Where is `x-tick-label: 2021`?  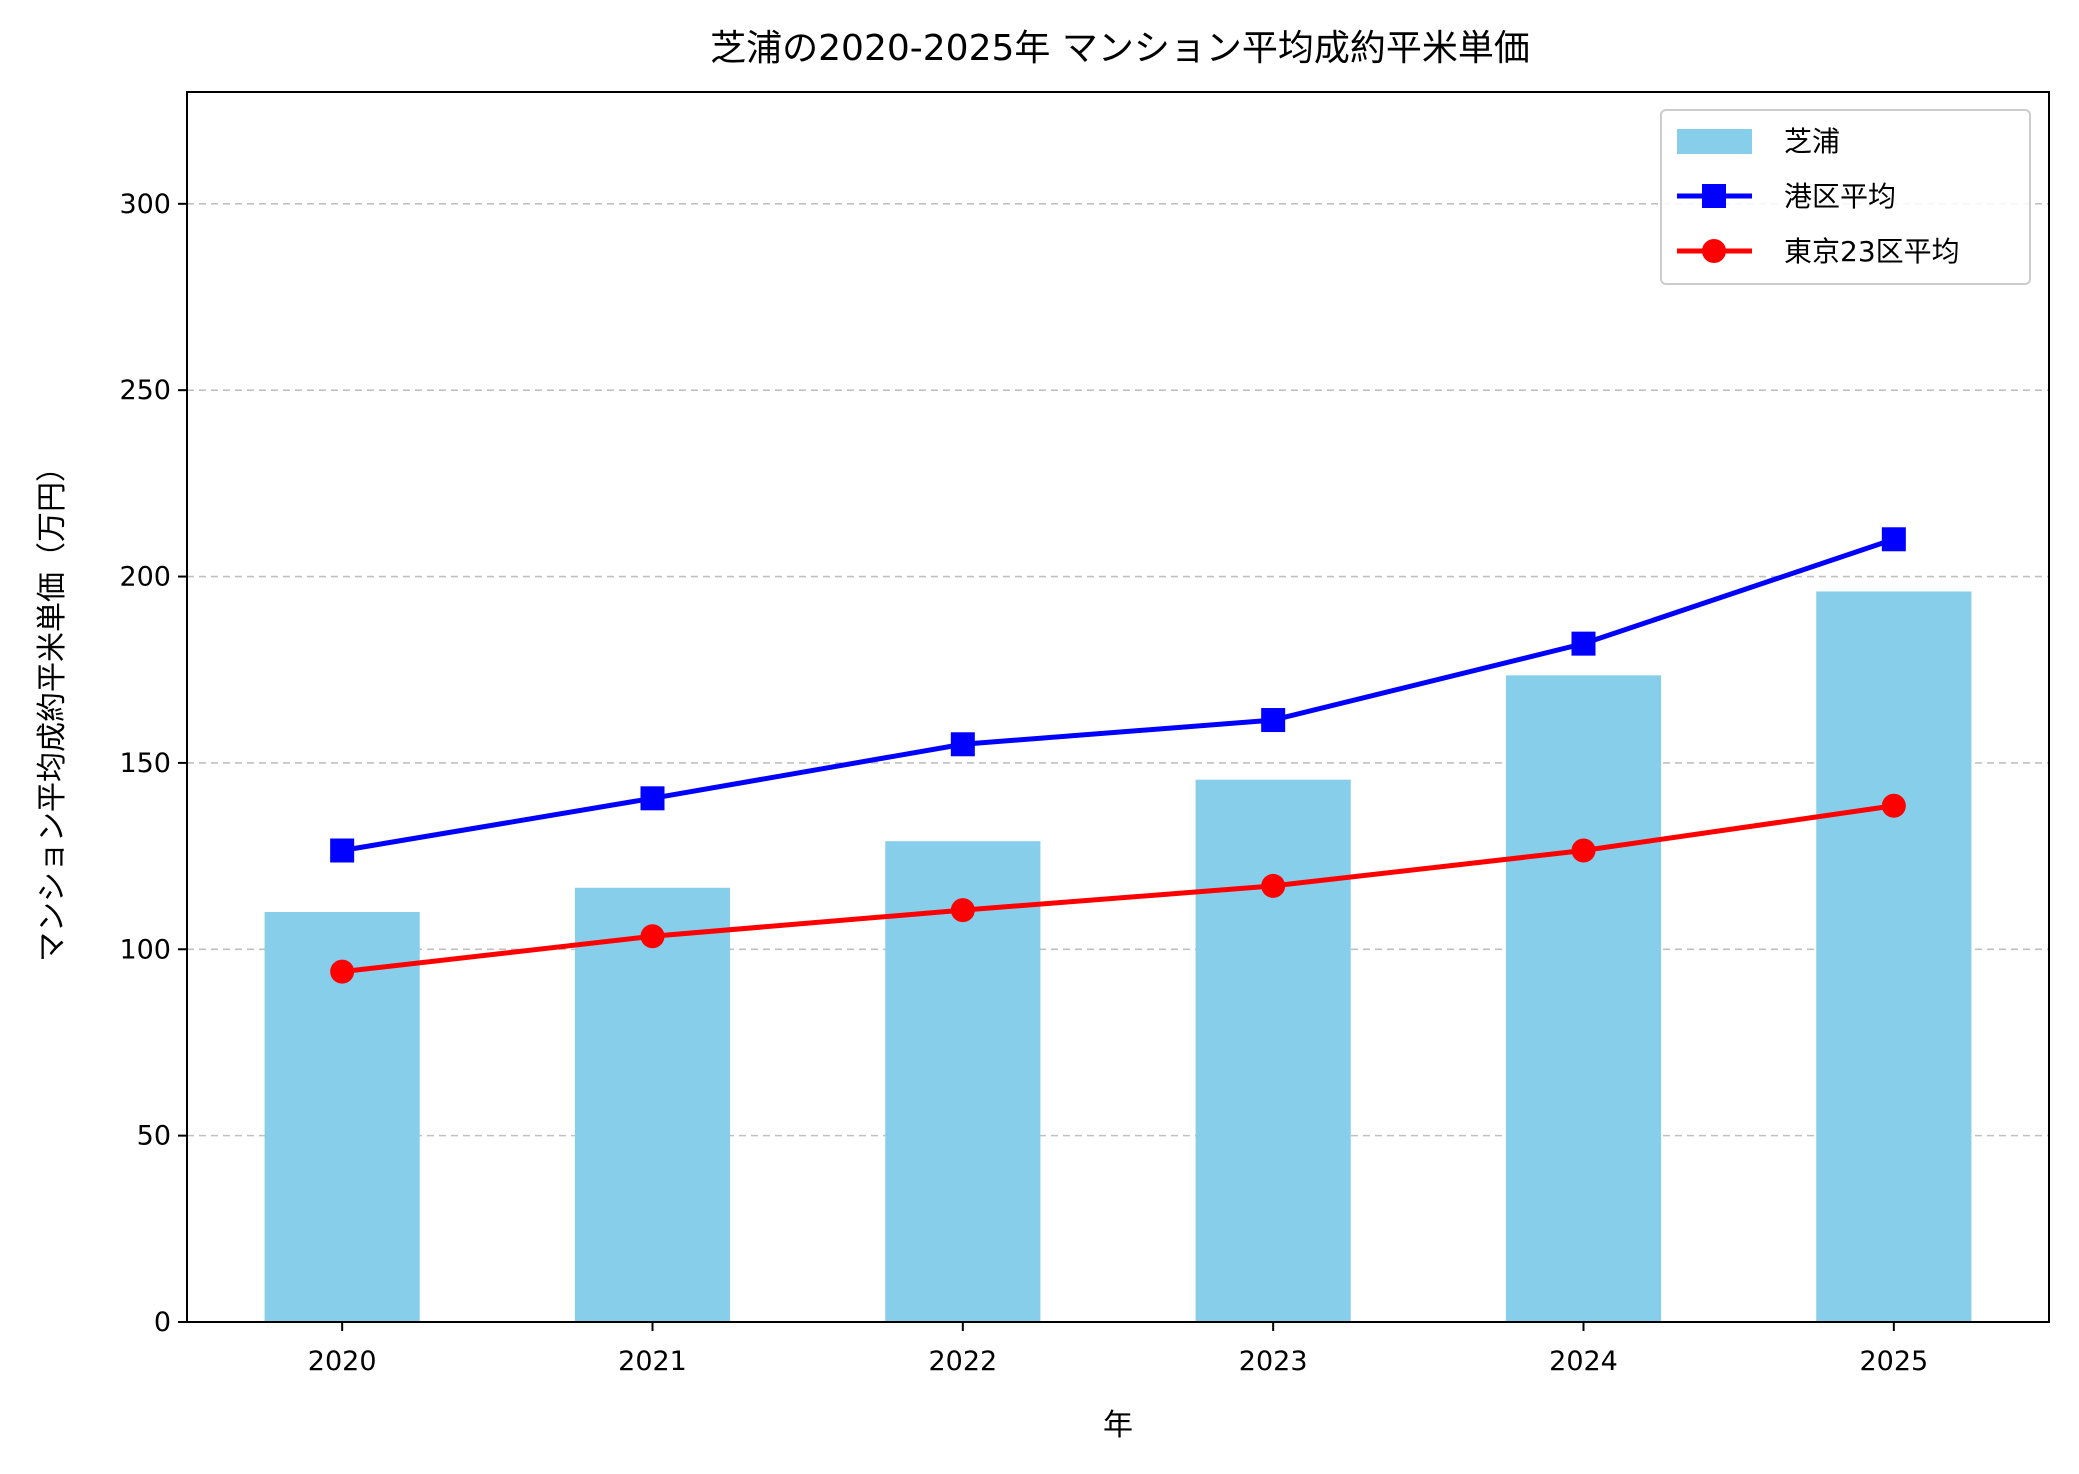 x-tick-label: 2021 is located at coordinates (652, 1361).